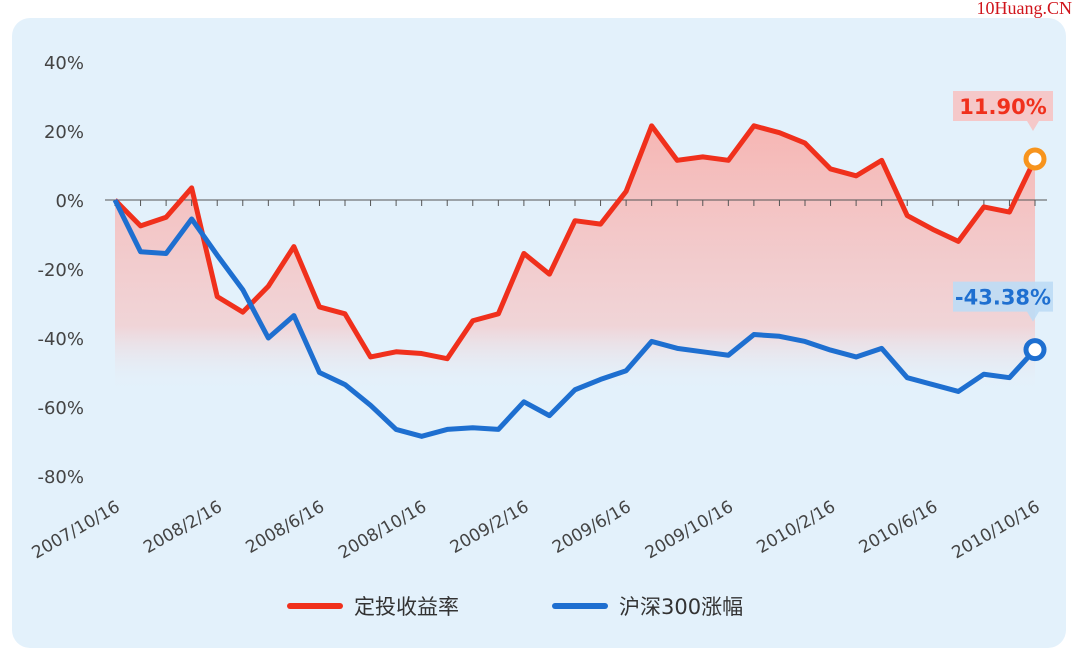  Describe the element at coordinates (64, 63) in the screenshot. I see `y-tick-label: 40%` at that location.